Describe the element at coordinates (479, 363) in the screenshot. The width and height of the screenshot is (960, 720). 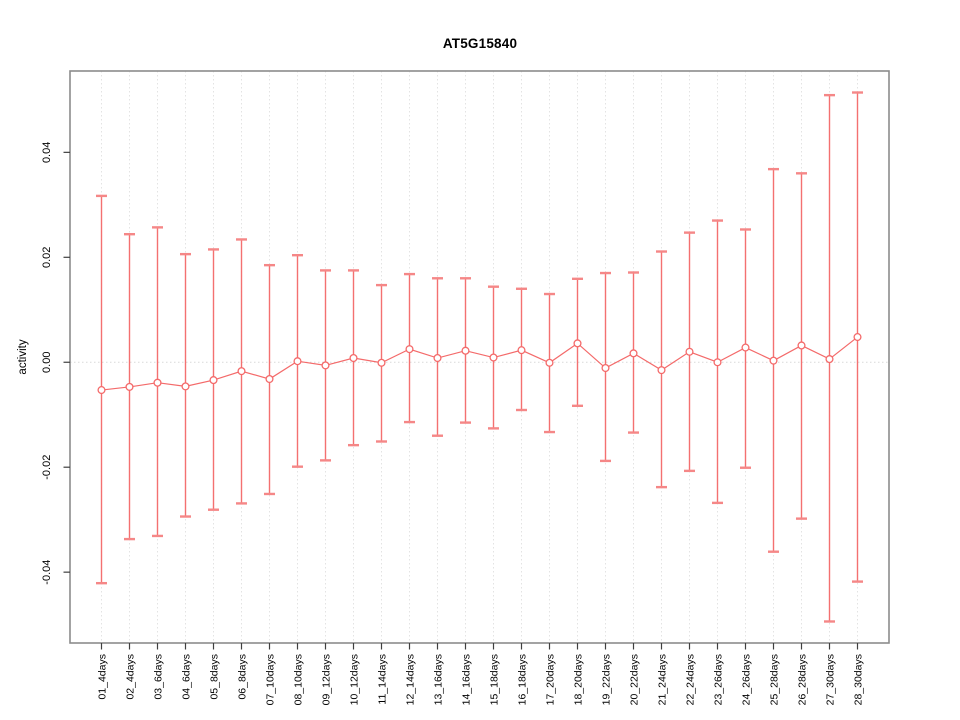
I see `series-line` at that location.